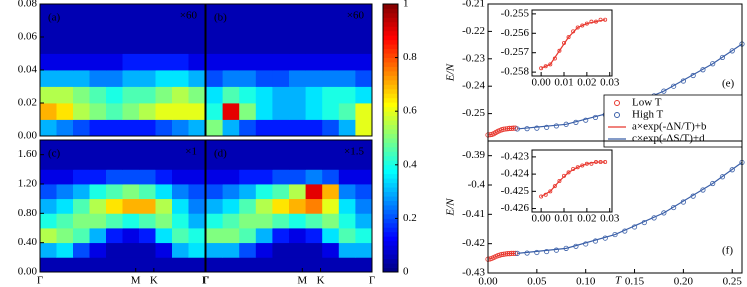 Image resolution: width=747 pixels, height=287 pixels. I want to click on y-axis-label: E/N, so click(451, 72).